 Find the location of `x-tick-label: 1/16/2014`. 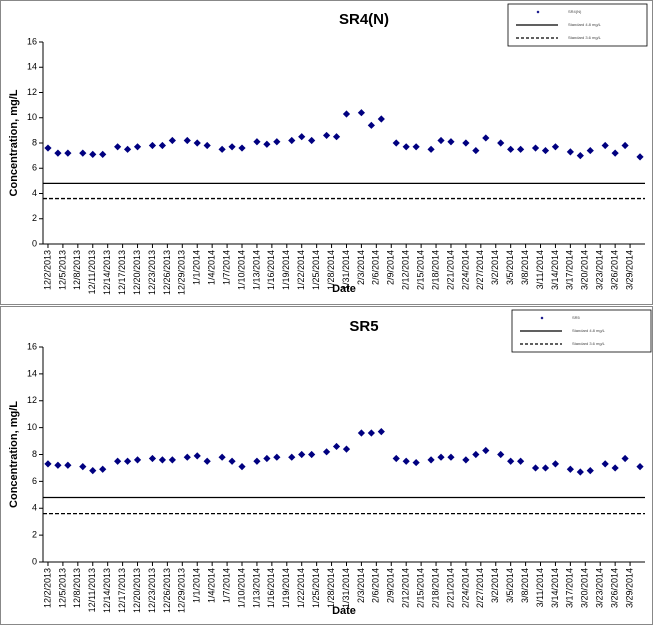

x-tick-label: 1/16/2014 is located at coordinates (271, 588).